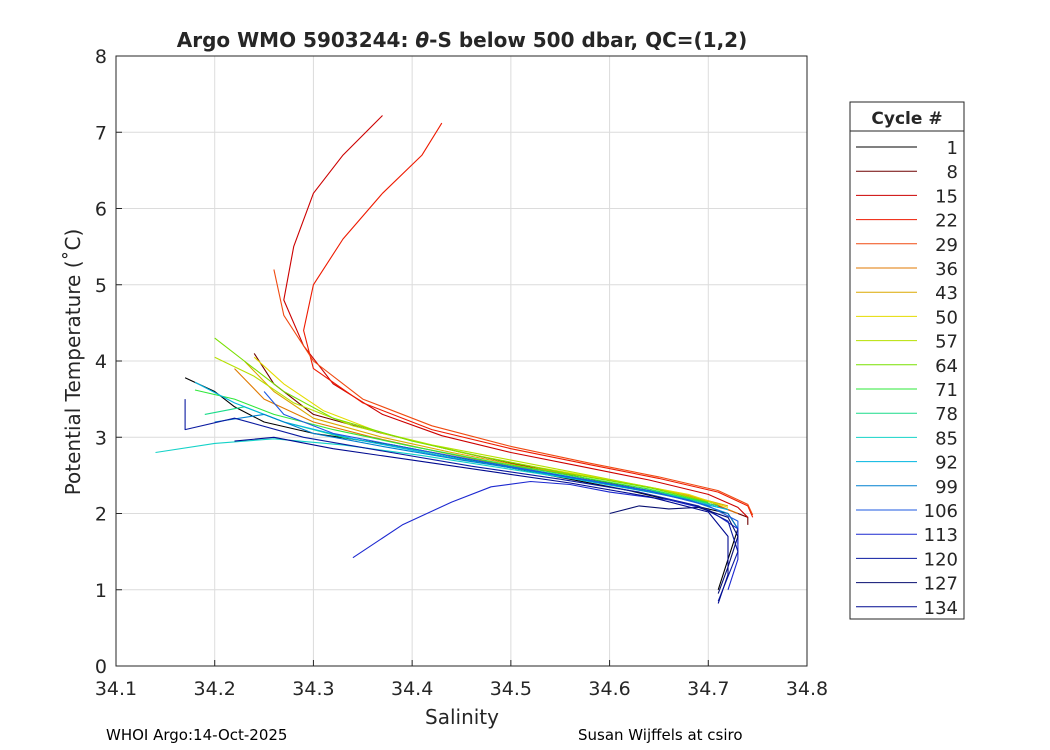 Image resolution: width=1050 pixels, height=750 pixels. What do you see at coordinates (807, 689) in the screenshot?
I see `x-tick-label: 34.8` at bounding box center [807, 689].